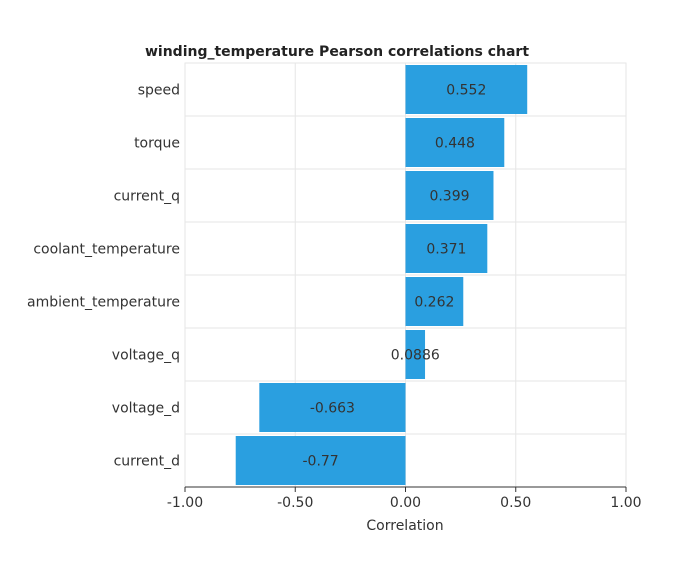 The image size is (687, 569). I want to click on bar-current_d, so click(320, 460).